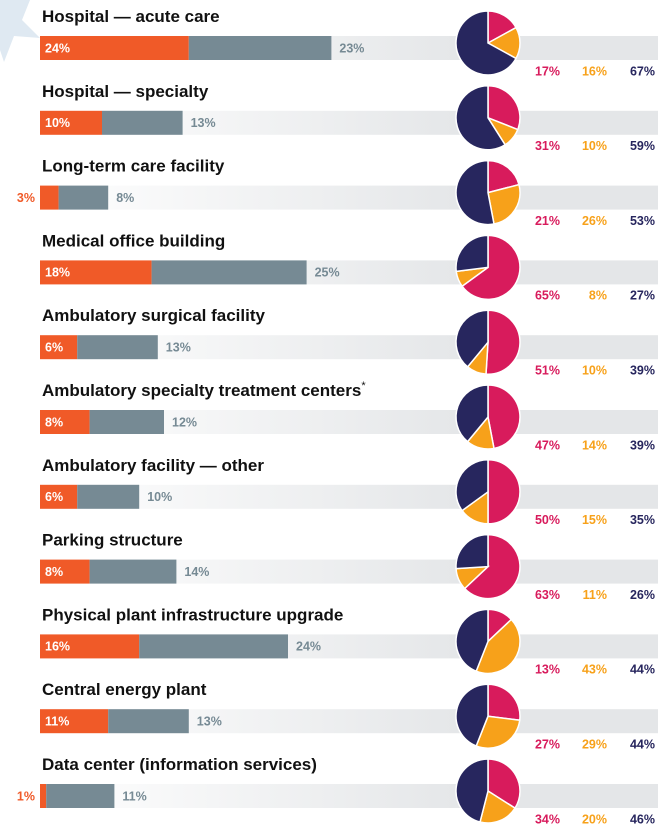 The width and height of the screenshot is (658, 826). What do you see at coordinates (642, 221) in the screenshot?
I see `pie-label: 53%` at bounding box center [642, 221].